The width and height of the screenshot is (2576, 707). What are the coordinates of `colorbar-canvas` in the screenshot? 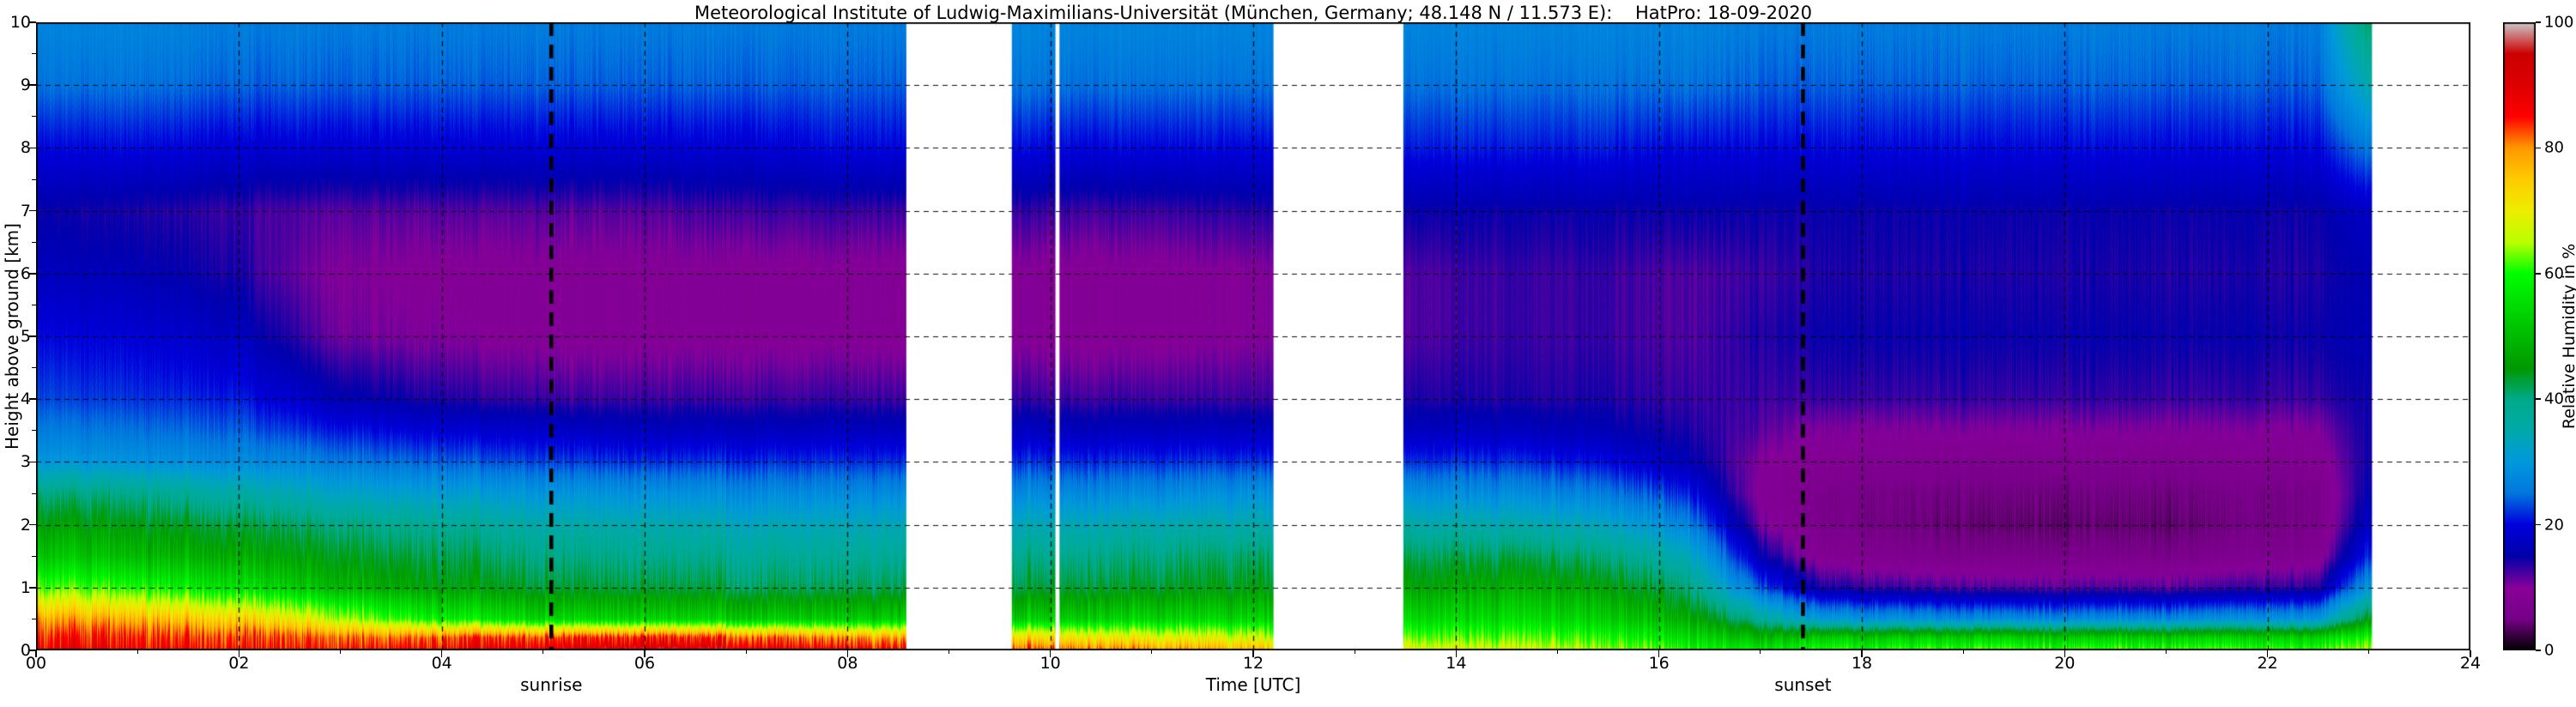 It's located at (2519, 336).